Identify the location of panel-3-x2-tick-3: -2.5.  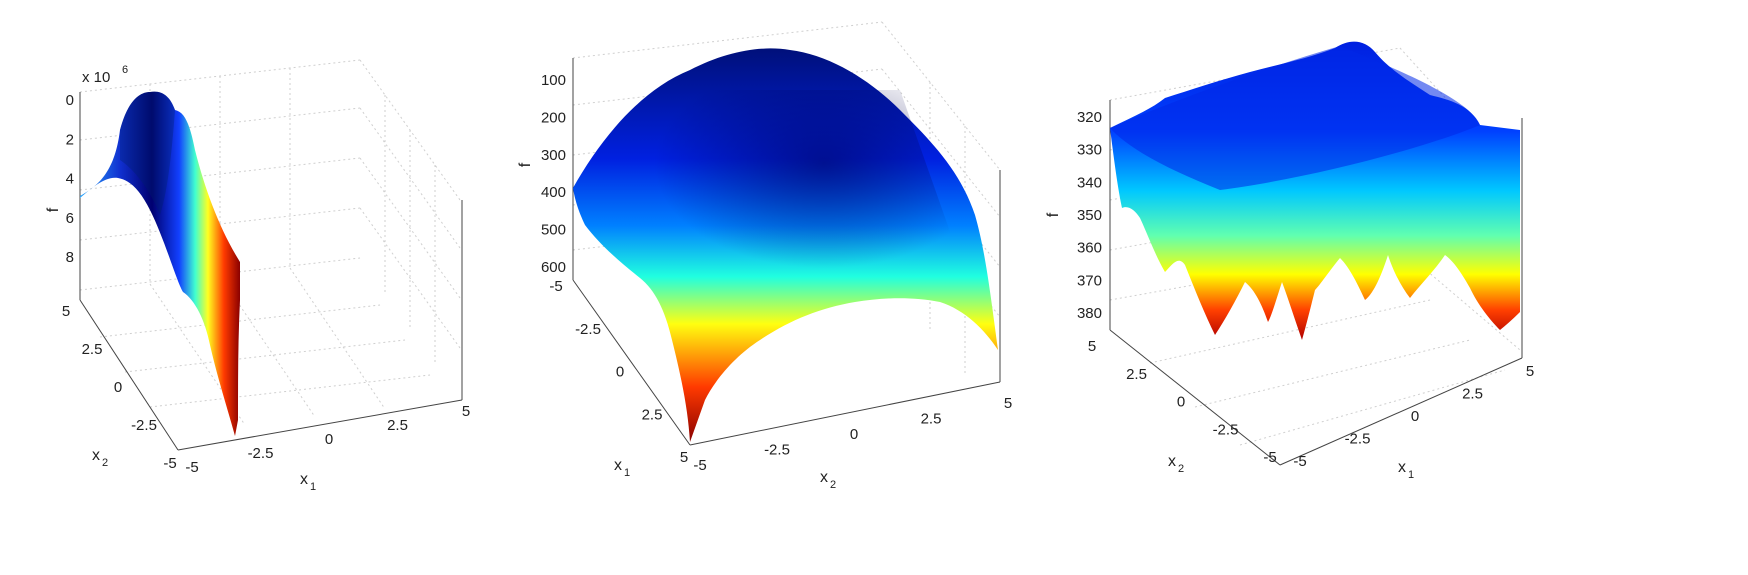
(1226, 429).